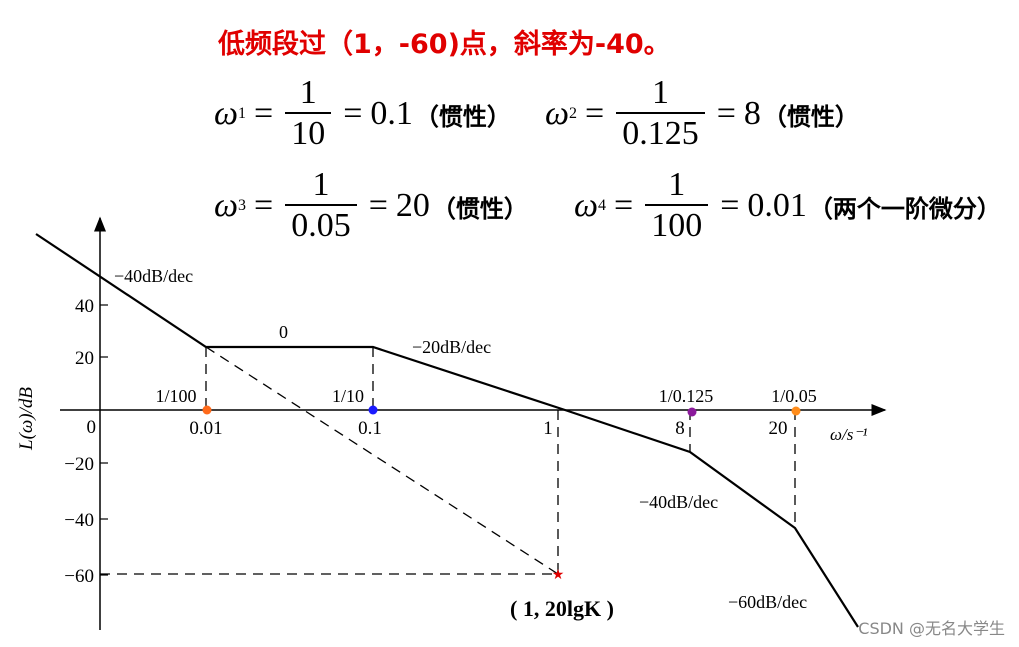  Describe the element at coordinates (79, 464) in the screenshot. I see `y-tick-label: −20` at that location.